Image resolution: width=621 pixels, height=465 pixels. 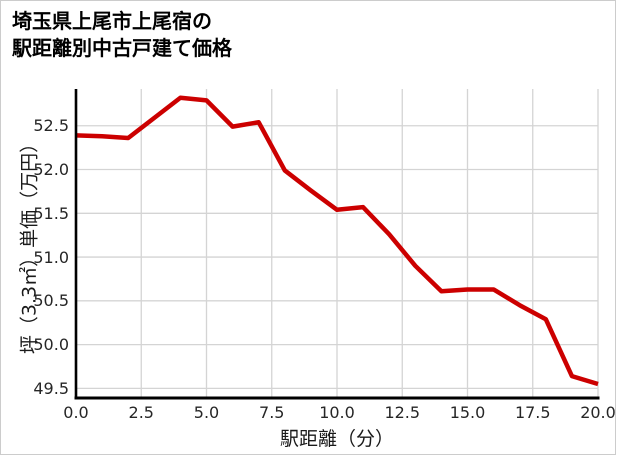 What do you see at coordinates (51, 257) in the screenshot?
I see `y-tick-label: 51.0` at bounding box center [51, 257].